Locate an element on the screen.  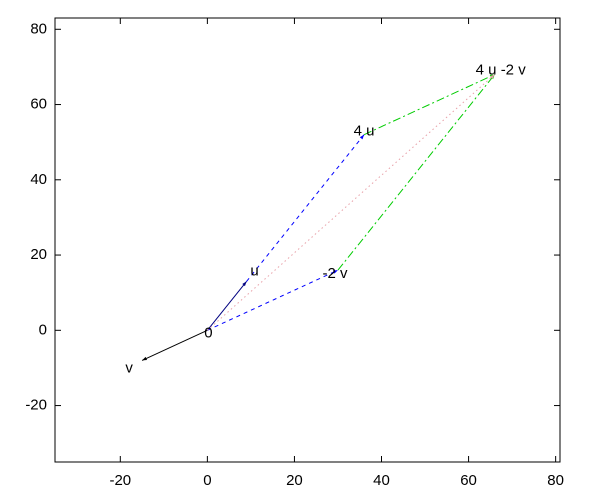
x-tick-label: -20 is located at coordinates (120, 480).